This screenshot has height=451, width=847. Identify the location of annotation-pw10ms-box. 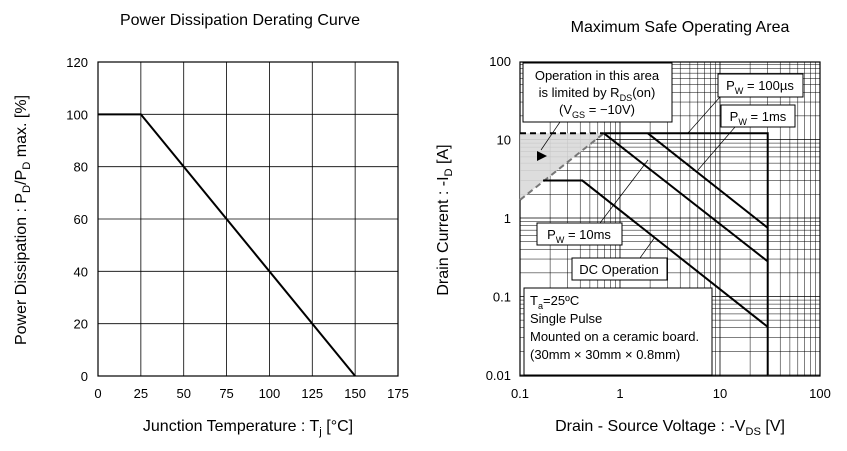
(579, 234).